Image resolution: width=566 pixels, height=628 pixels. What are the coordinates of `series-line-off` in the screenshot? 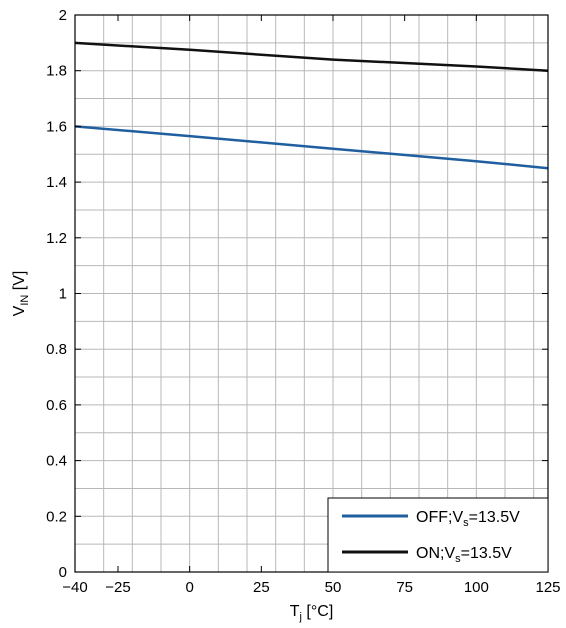 It's located at (311, 147).